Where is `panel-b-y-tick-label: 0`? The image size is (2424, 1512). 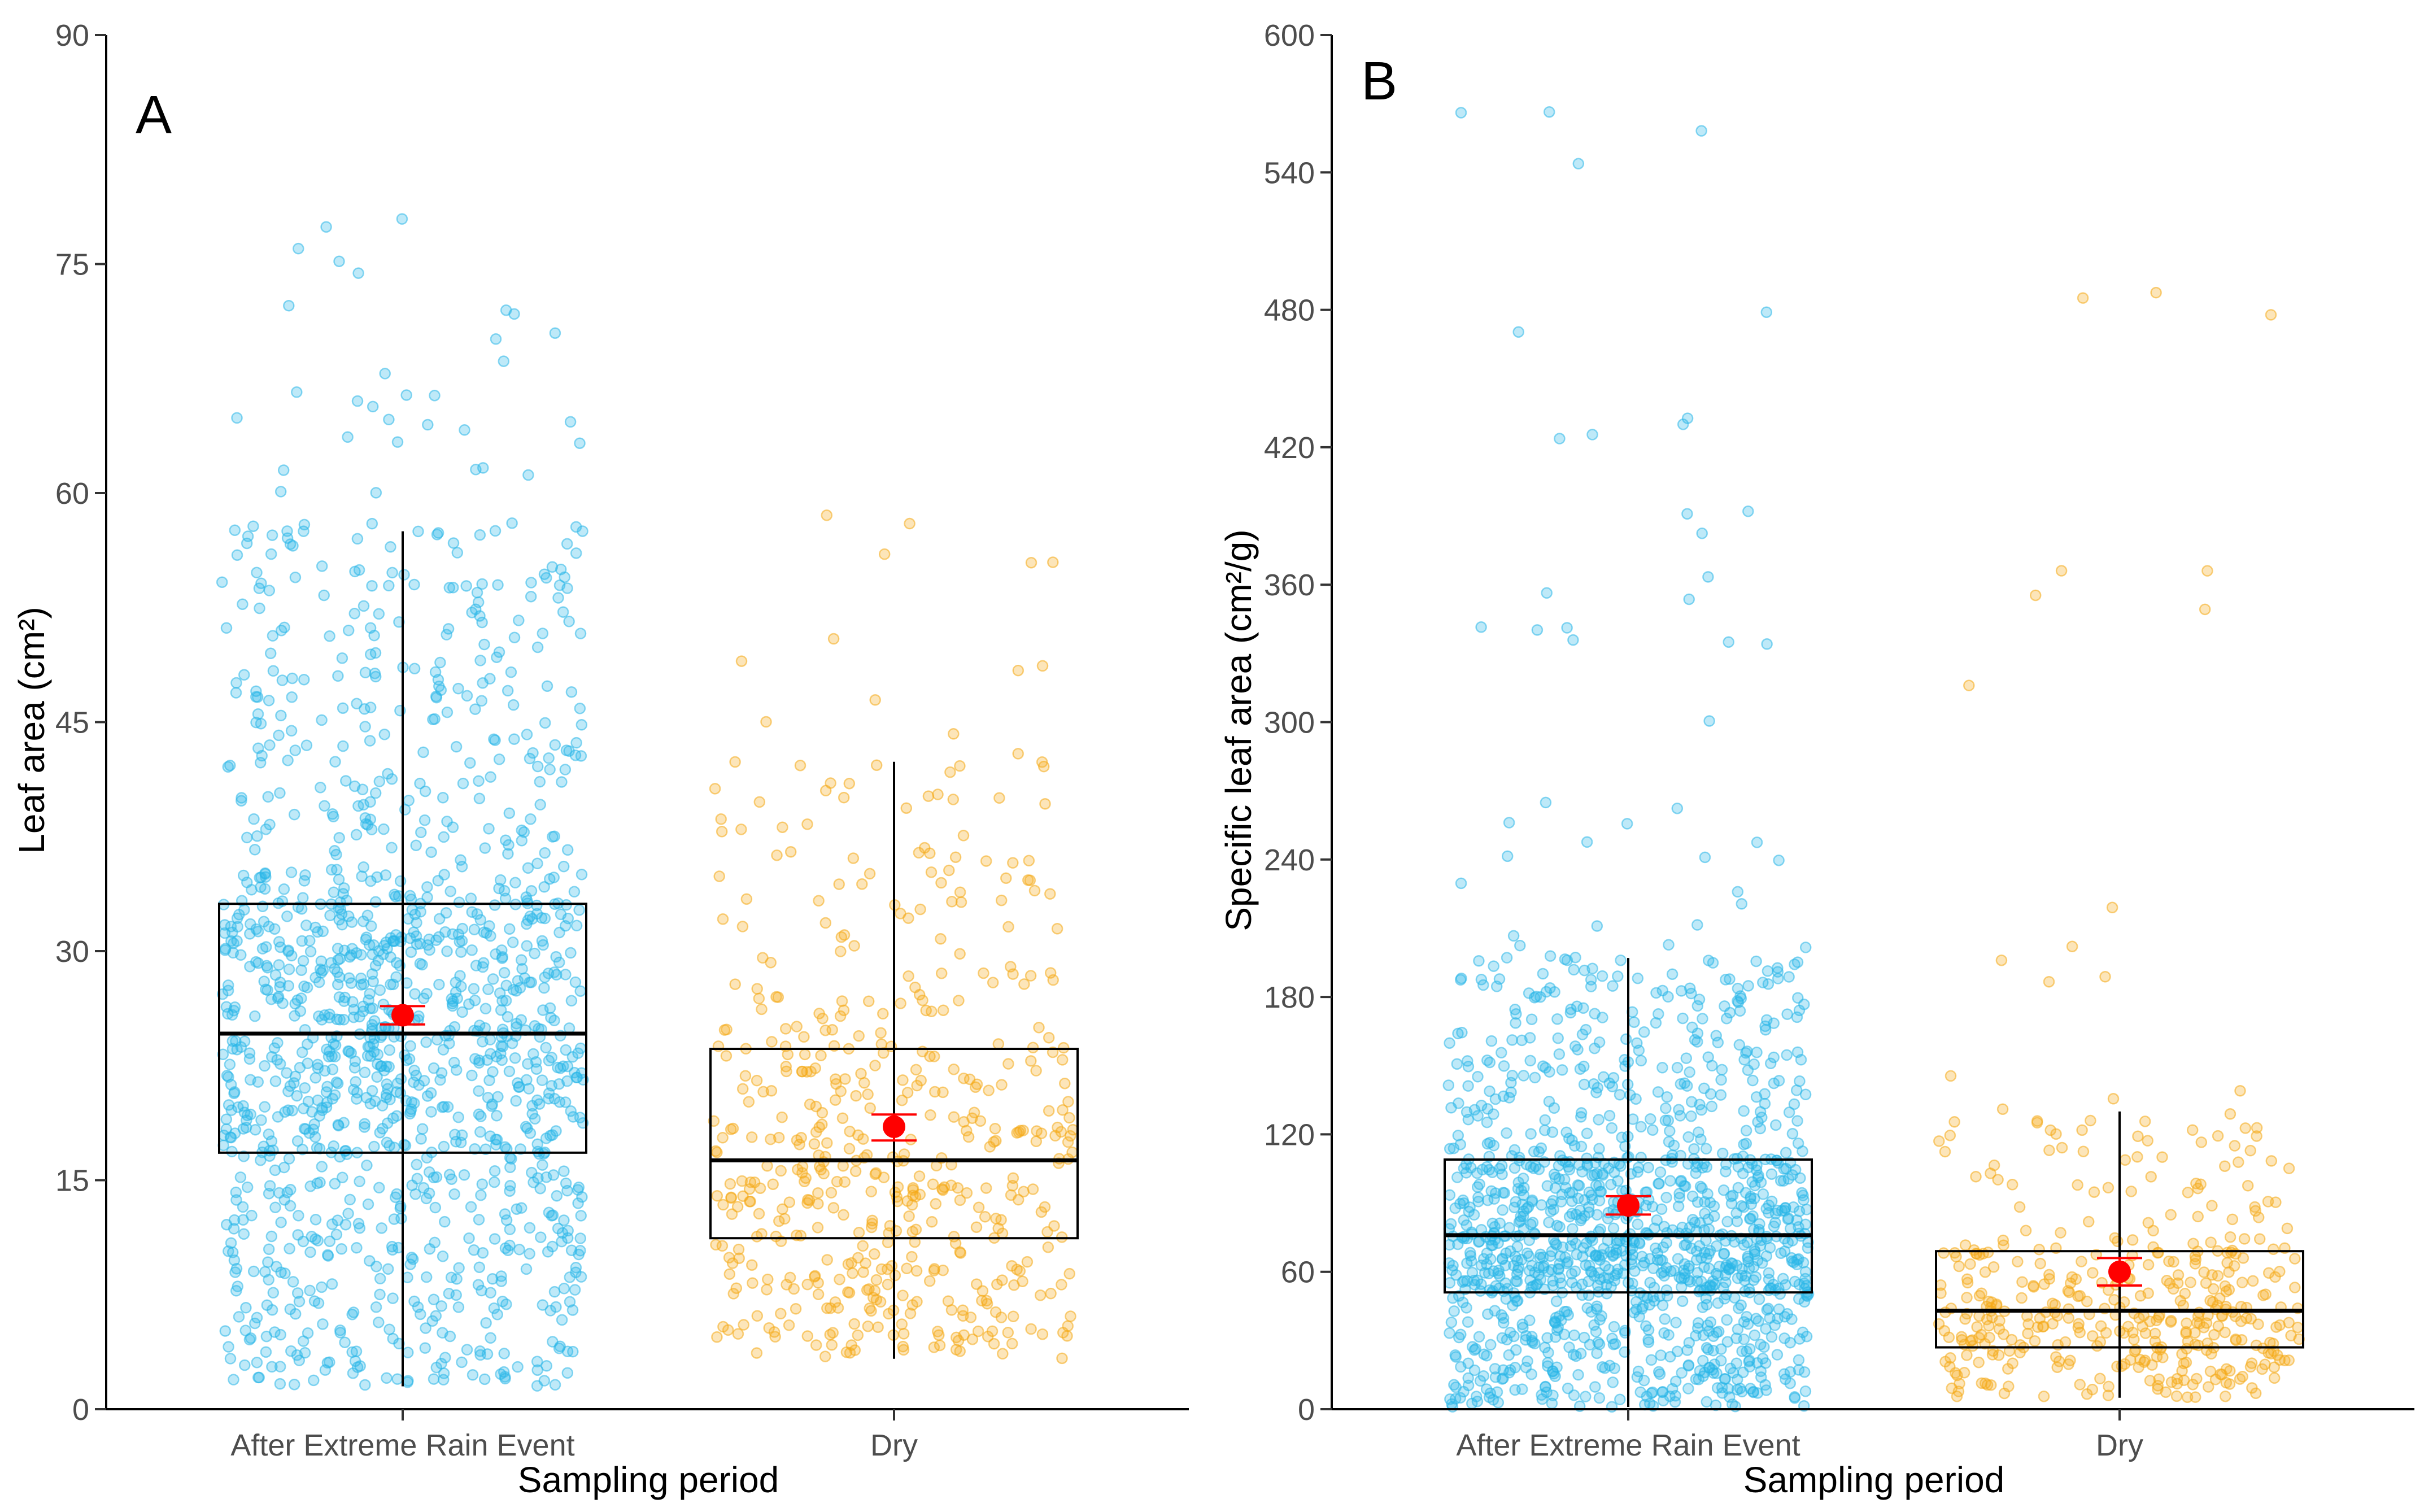
panel-b-y-tick-label: 0 is located at coordinates (1306, 1410).